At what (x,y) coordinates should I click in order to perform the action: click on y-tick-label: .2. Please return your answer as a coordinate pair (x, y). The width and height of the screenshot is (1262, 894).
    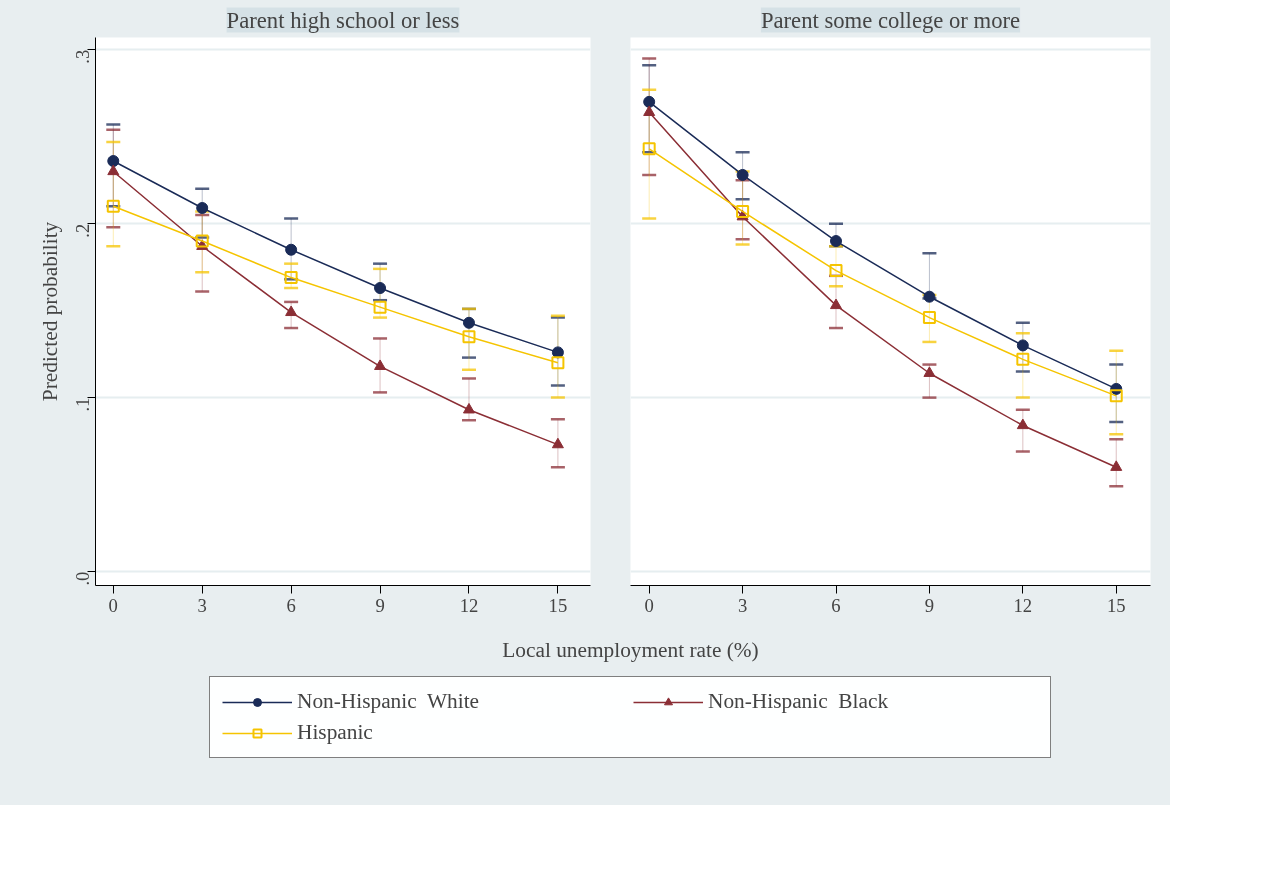
    Looking at the image, I should click on (82, 230).